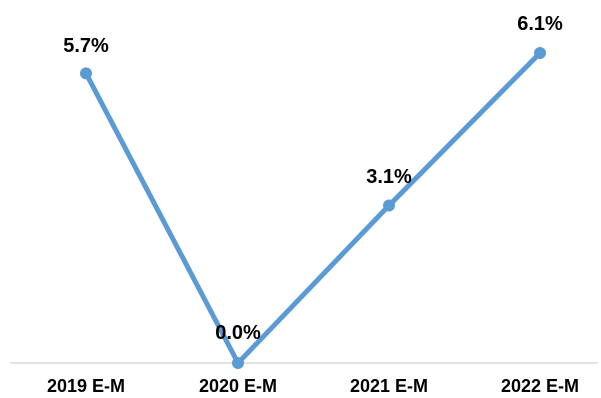  Describe the element at coordinates (540, 386) in the screenshot. I see `x-tick-label: 2022 E-M` at that location.